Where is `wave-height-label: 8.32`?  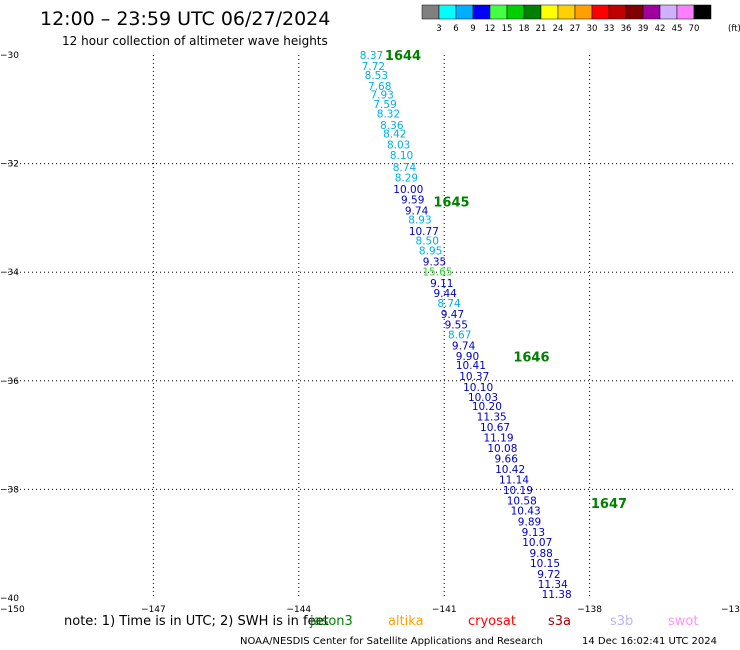 wave-height-label: 8.32 is located at coordinates (388, 115).